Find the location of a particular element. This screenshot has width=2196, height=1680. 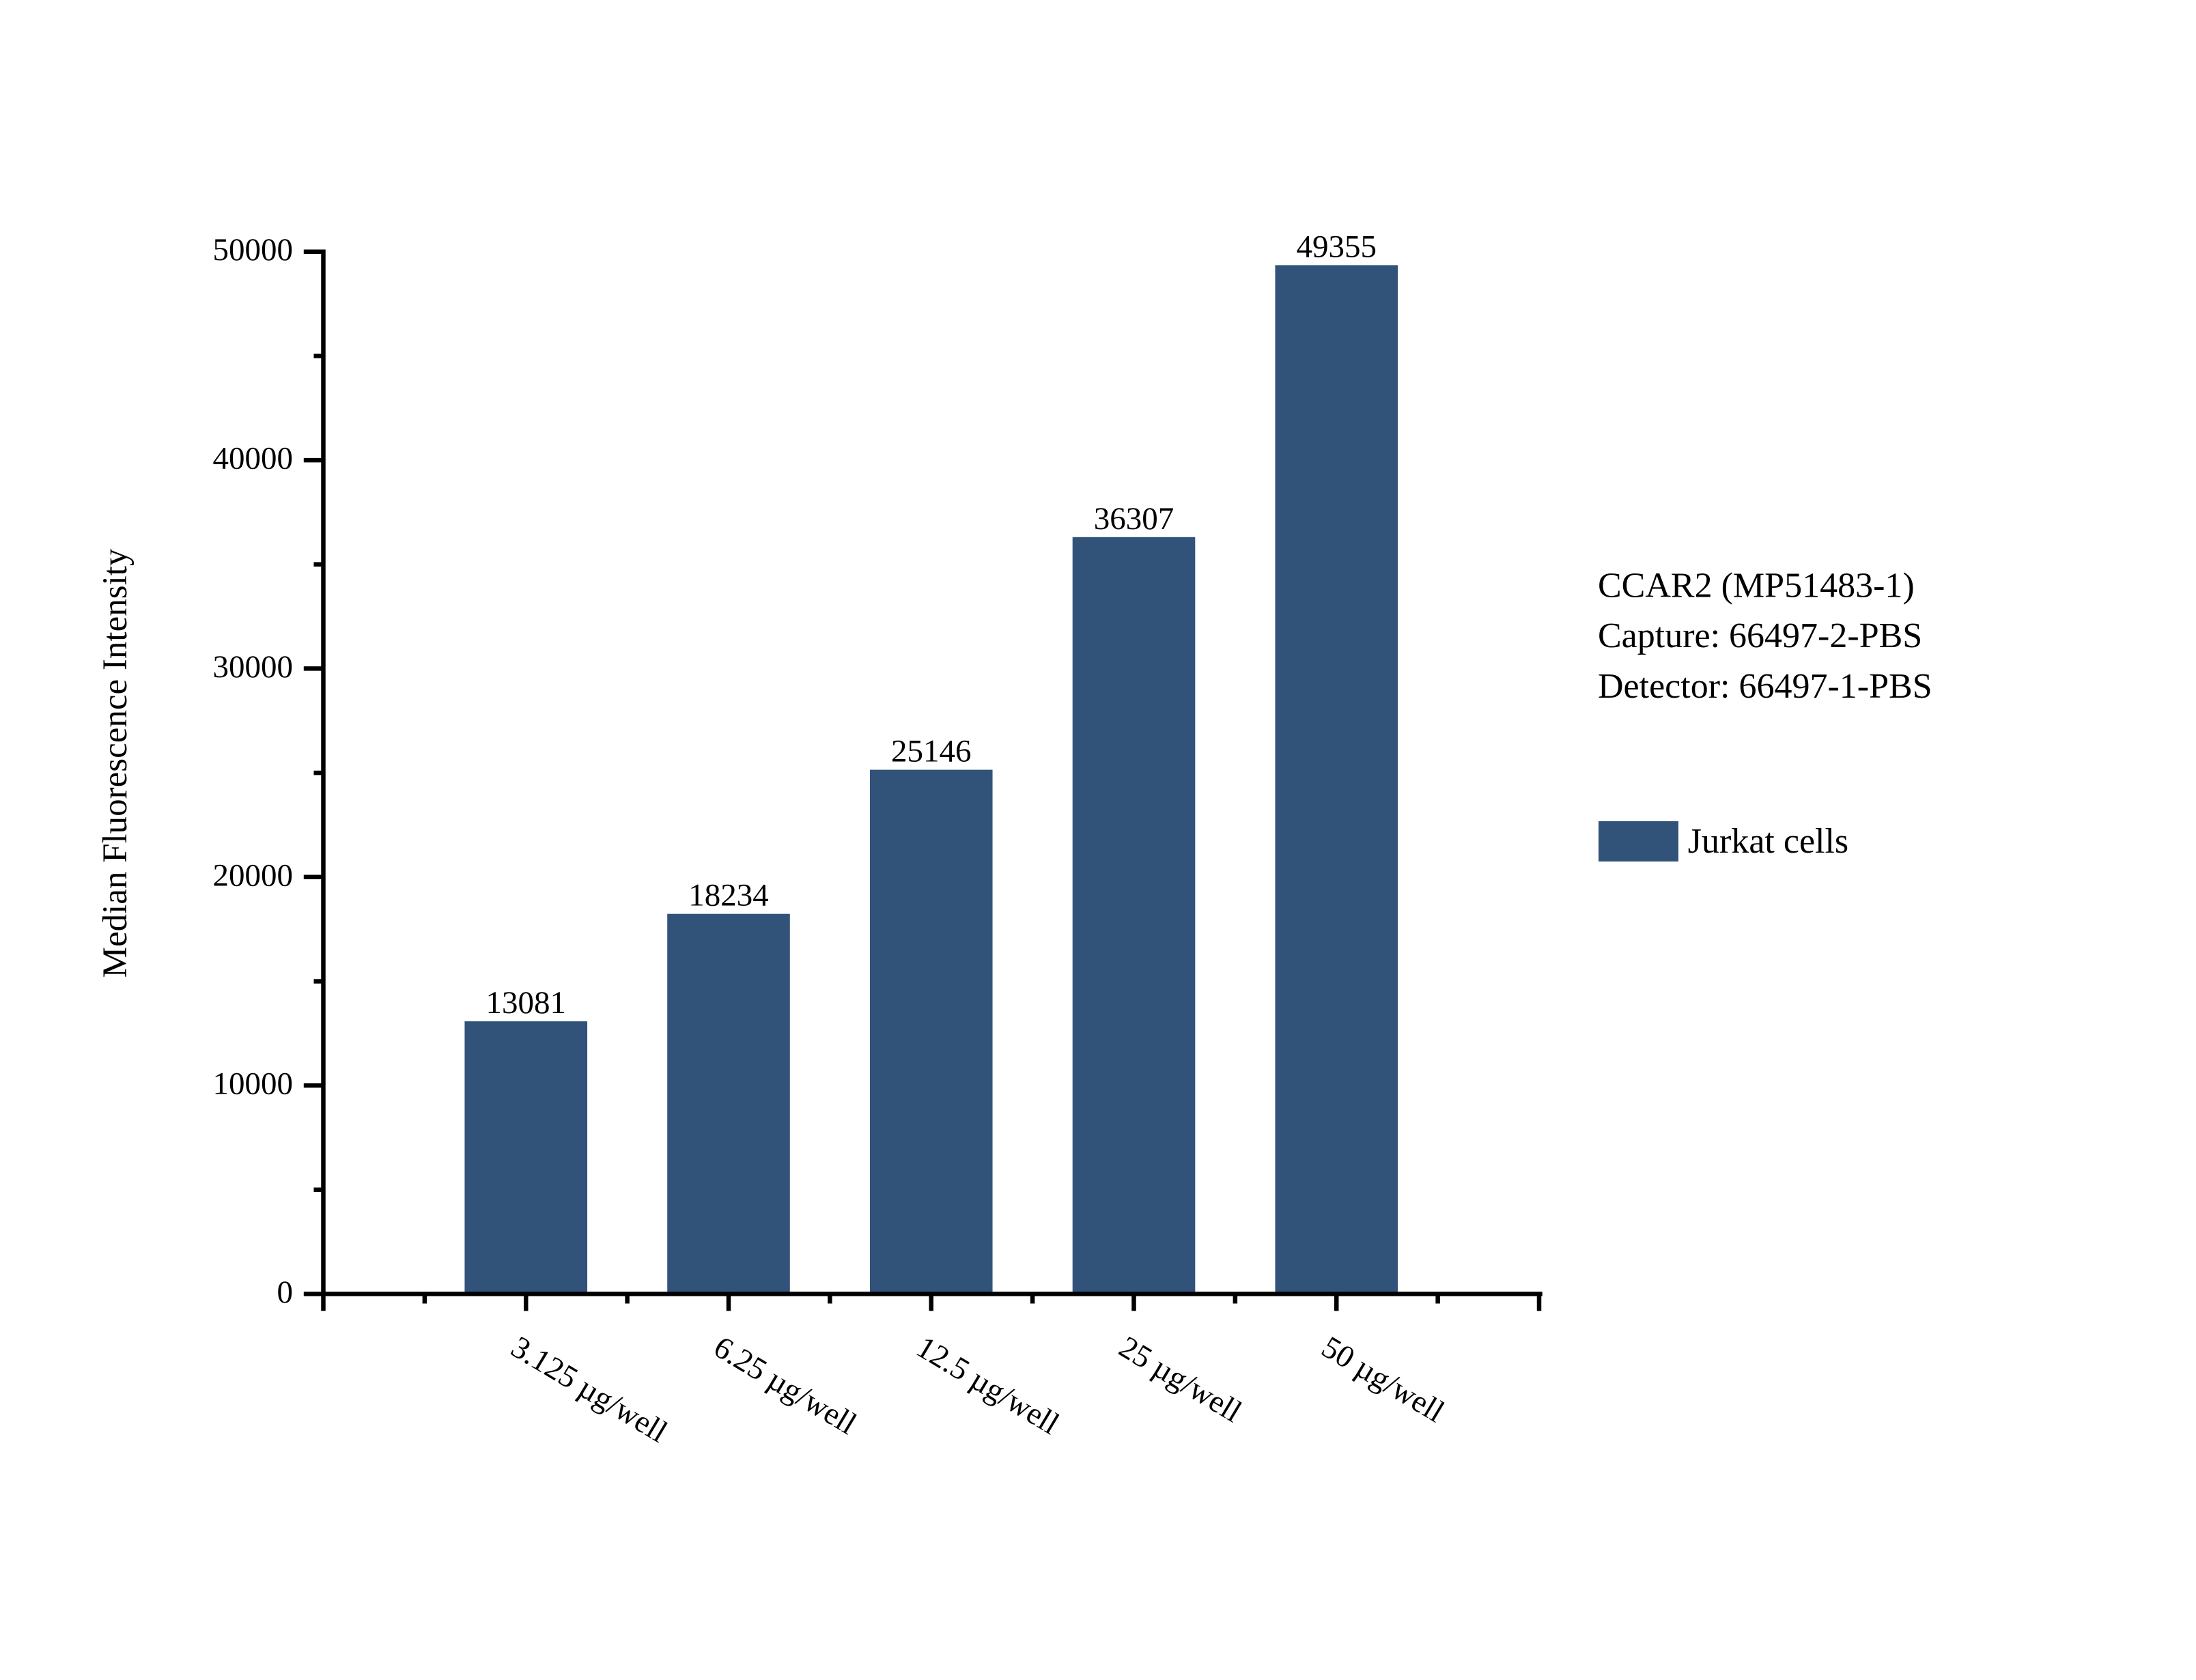

svg-text: 36307 is located at coordinates (1134, 519).